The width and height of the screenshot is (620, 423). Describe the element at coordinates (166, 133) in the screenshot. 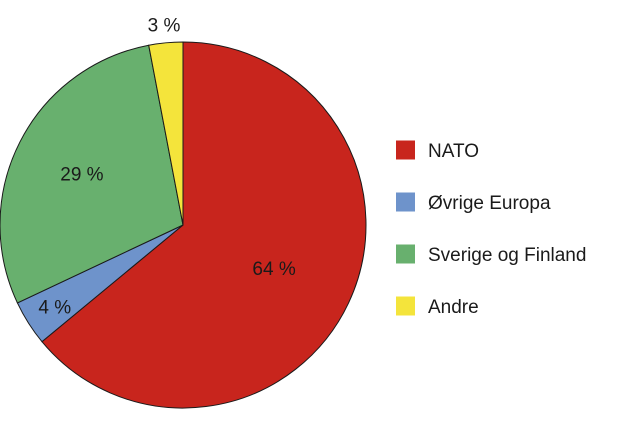

I see `pie-slice-andre` at that location.